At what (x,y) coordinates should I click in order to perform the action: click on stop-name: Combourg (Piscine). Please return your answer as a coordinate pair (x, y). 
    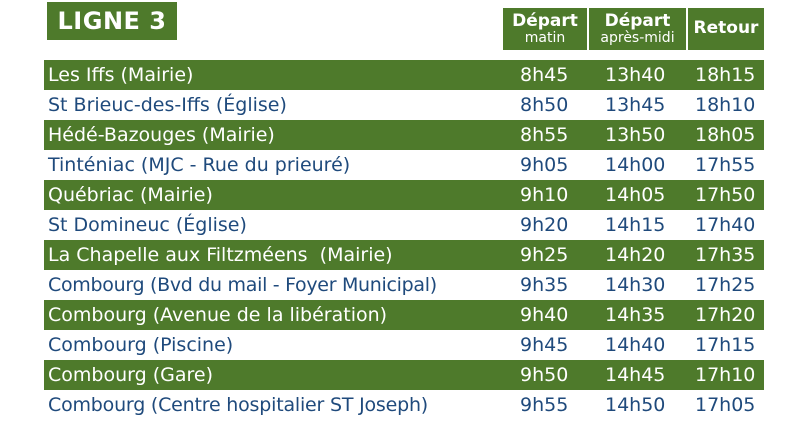
    Looking at the image, I should click on (141, 345).